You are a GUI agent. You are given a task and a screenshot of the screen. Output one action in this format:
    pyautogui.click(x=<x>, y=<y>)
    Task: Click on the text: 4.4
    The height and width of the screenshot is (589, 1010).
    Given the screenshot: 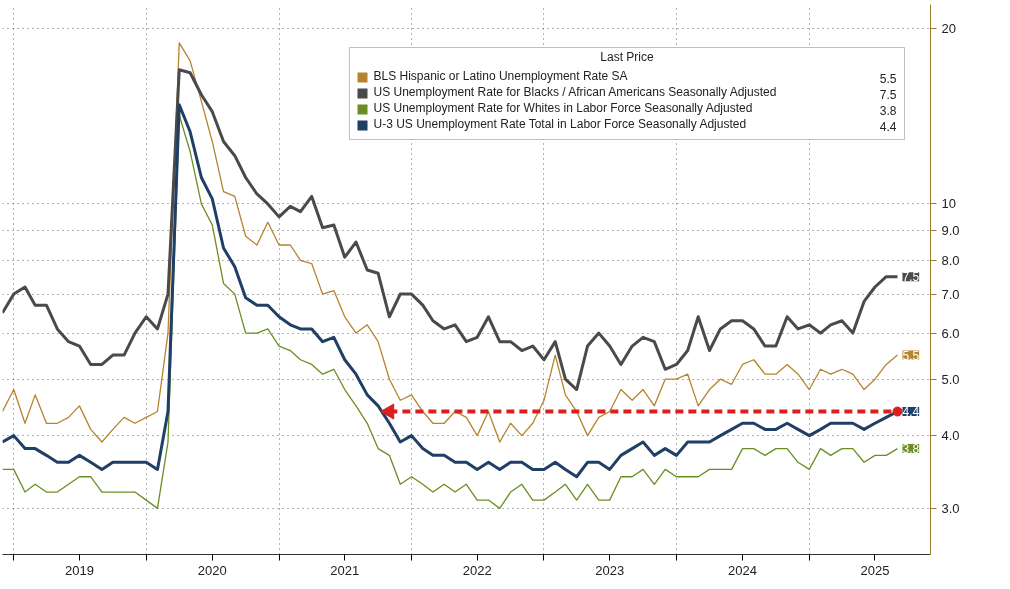 What is the action you would take?
    pyautogui.click(x=888, y=126)
    